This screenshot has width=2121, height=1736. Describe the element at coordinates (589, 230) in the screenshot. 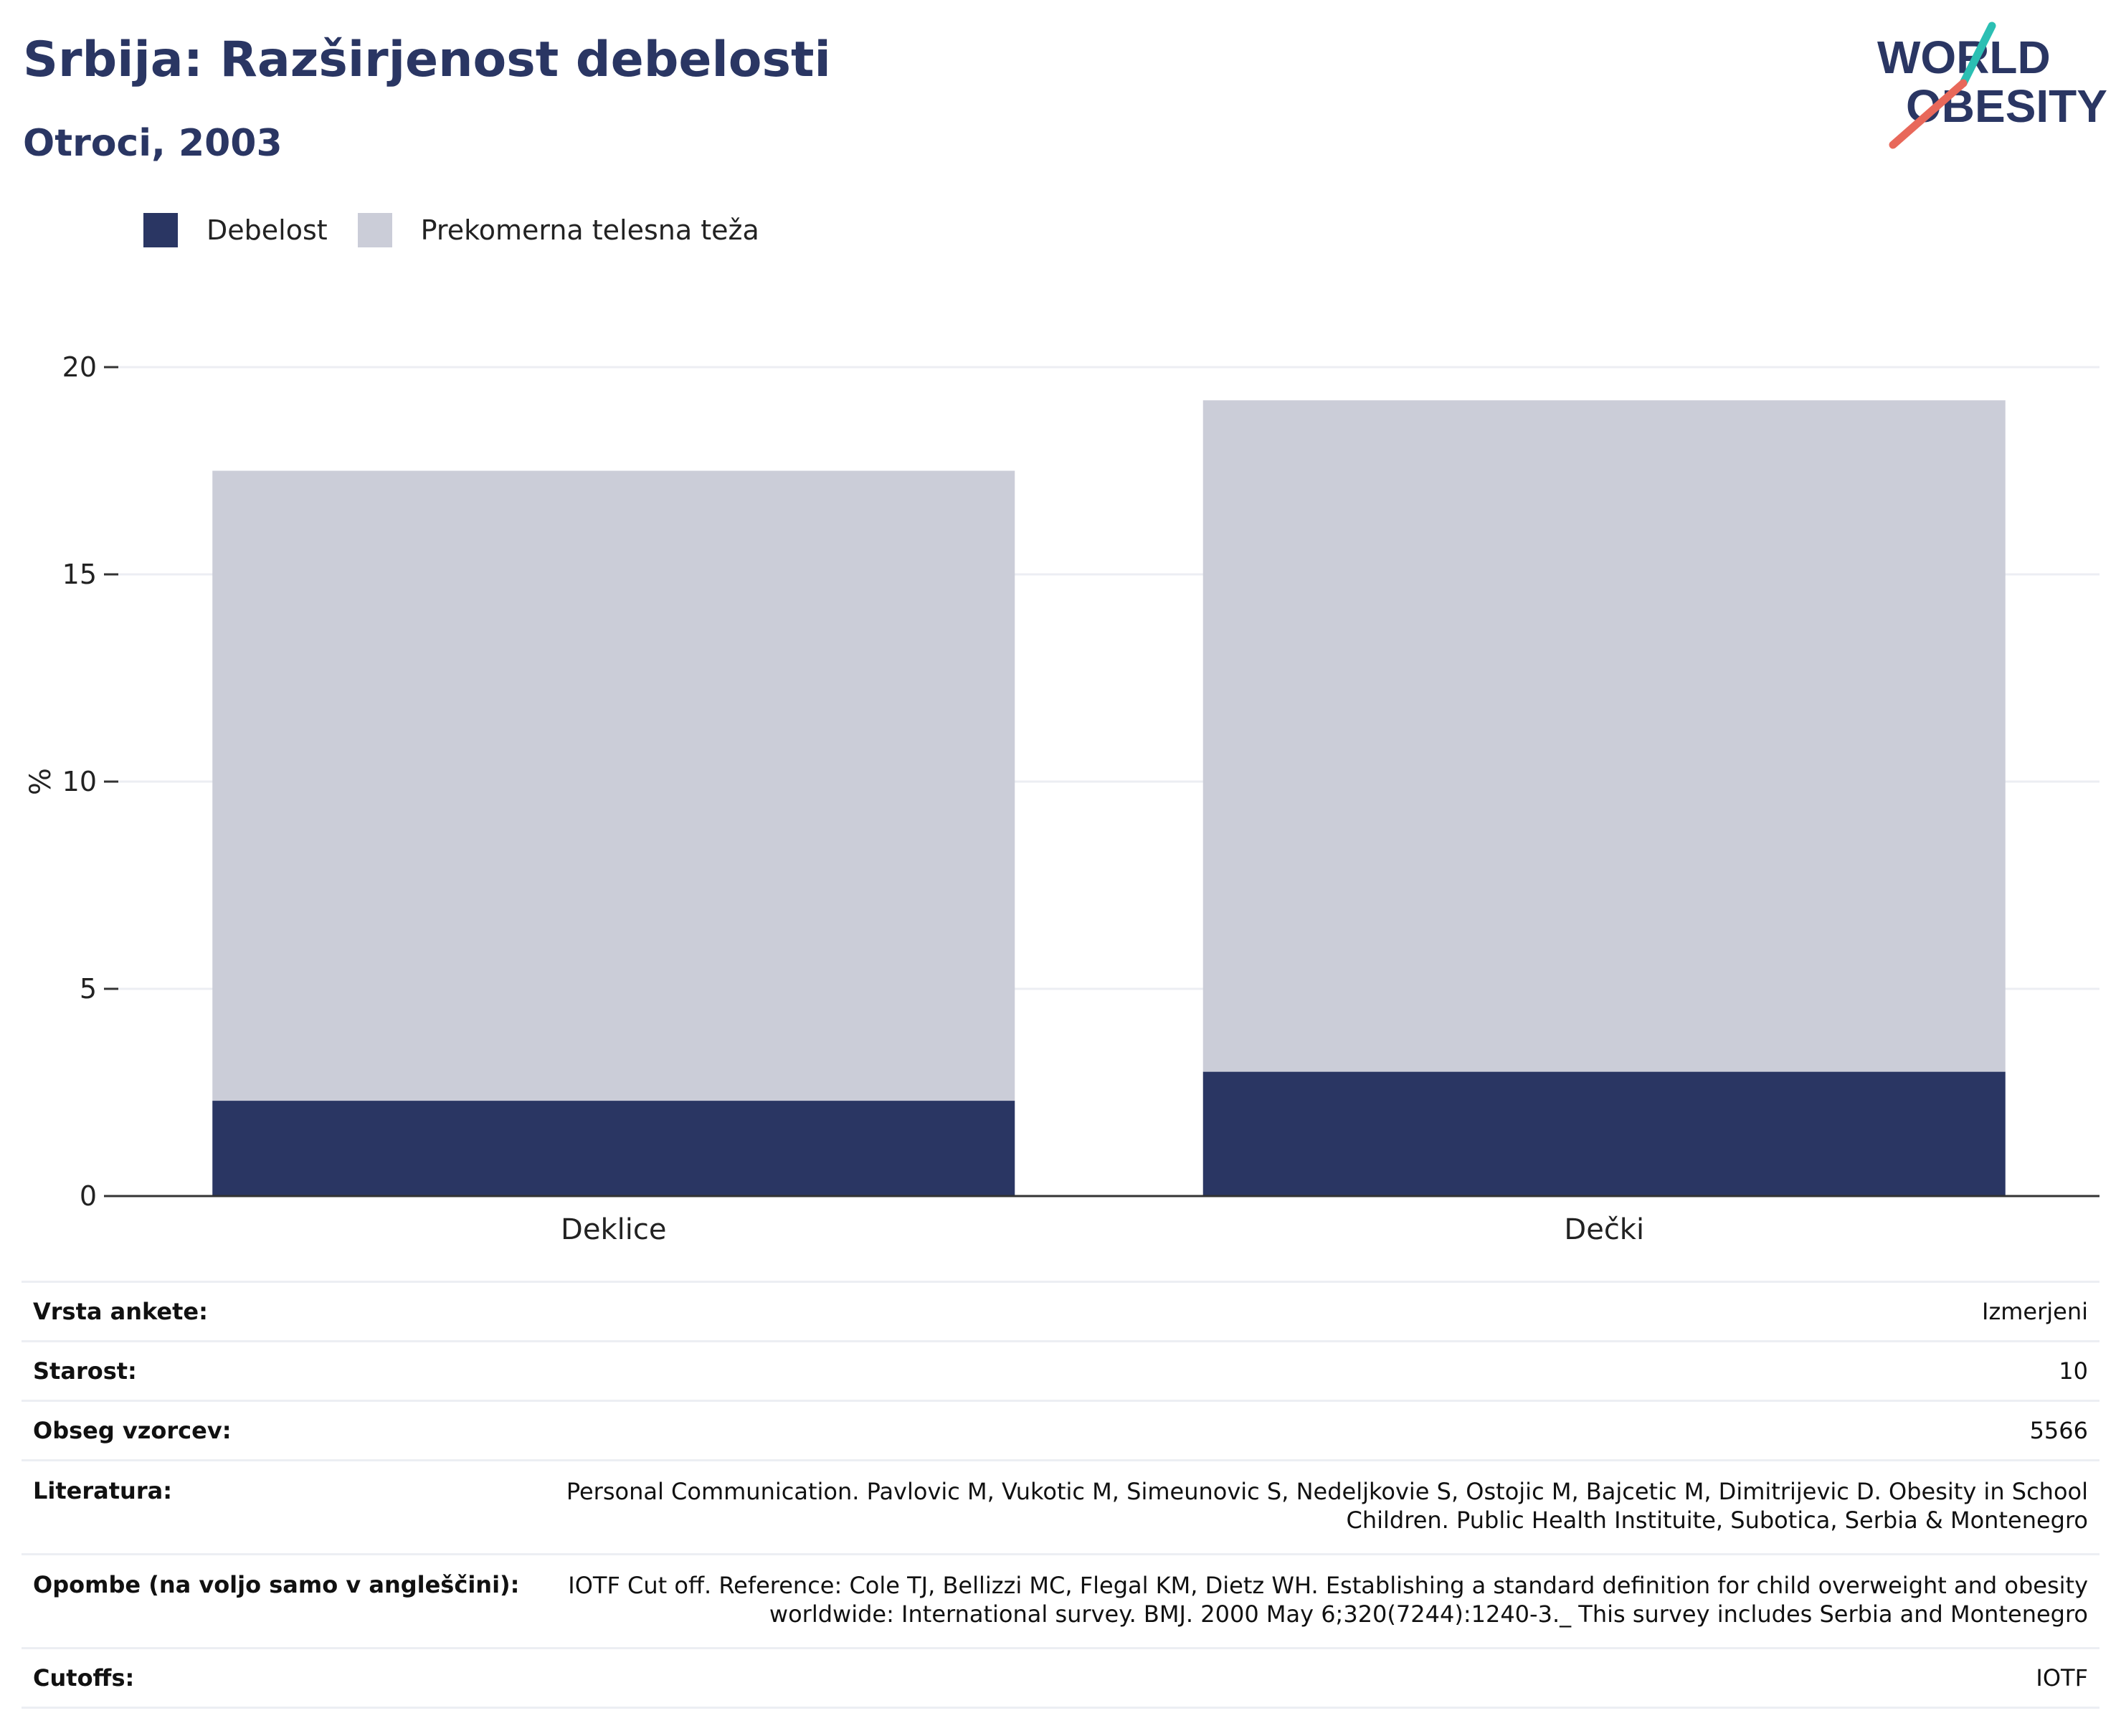

I see `legend-label-overweight: Prekomerna telesna teža` at that location.